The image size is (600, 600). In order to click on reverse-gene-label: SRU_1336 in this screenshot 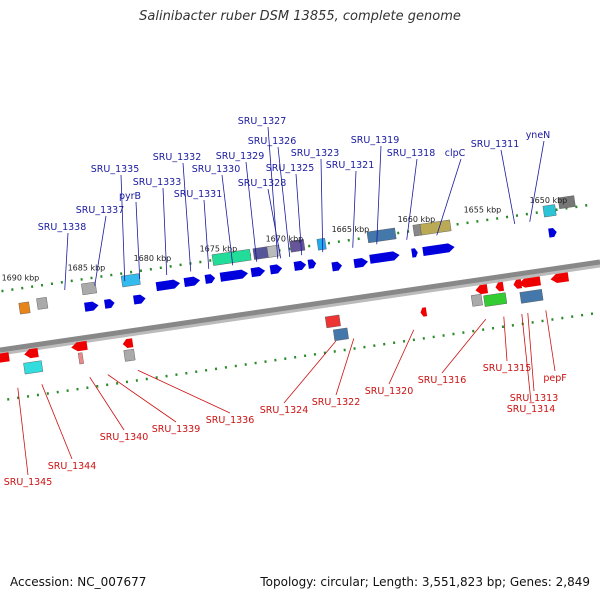, I will do `click(230, 420)`.